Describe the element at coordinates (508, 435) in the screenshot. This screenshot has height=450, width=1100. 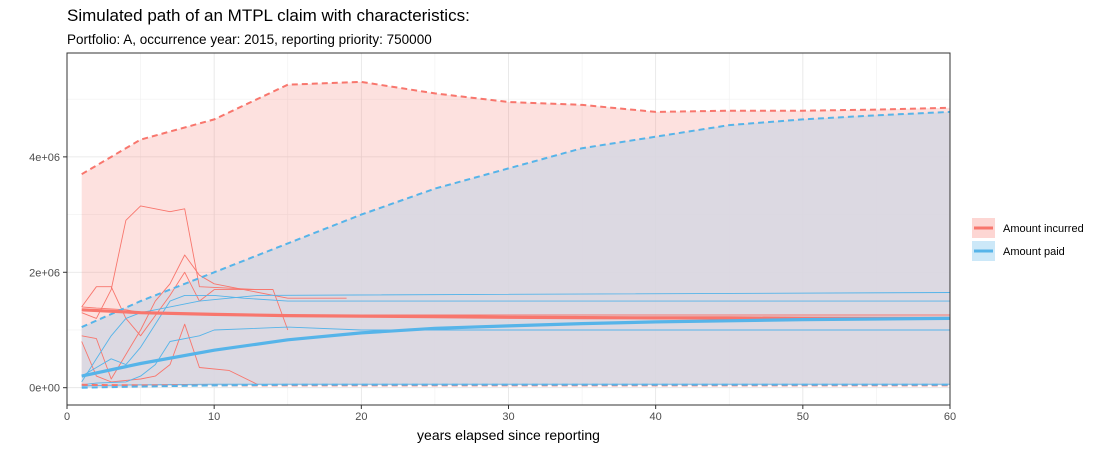
I see `x-axis-title: years elapsed since reporting` at that location.